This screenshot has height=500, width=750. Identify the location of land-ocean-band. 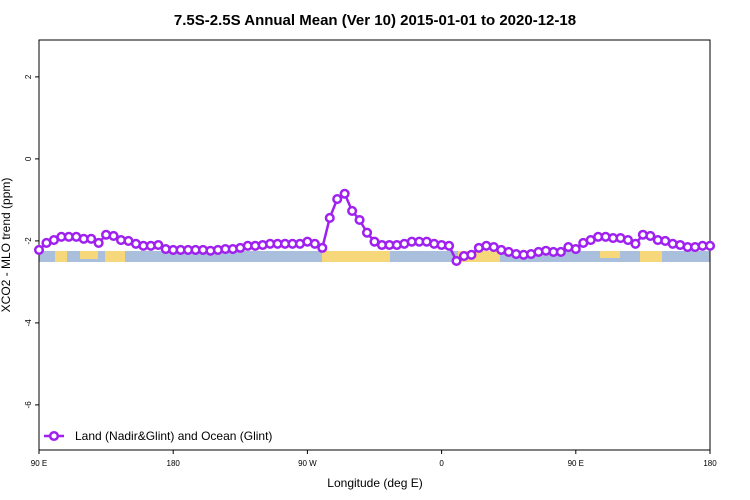
(374, 256).